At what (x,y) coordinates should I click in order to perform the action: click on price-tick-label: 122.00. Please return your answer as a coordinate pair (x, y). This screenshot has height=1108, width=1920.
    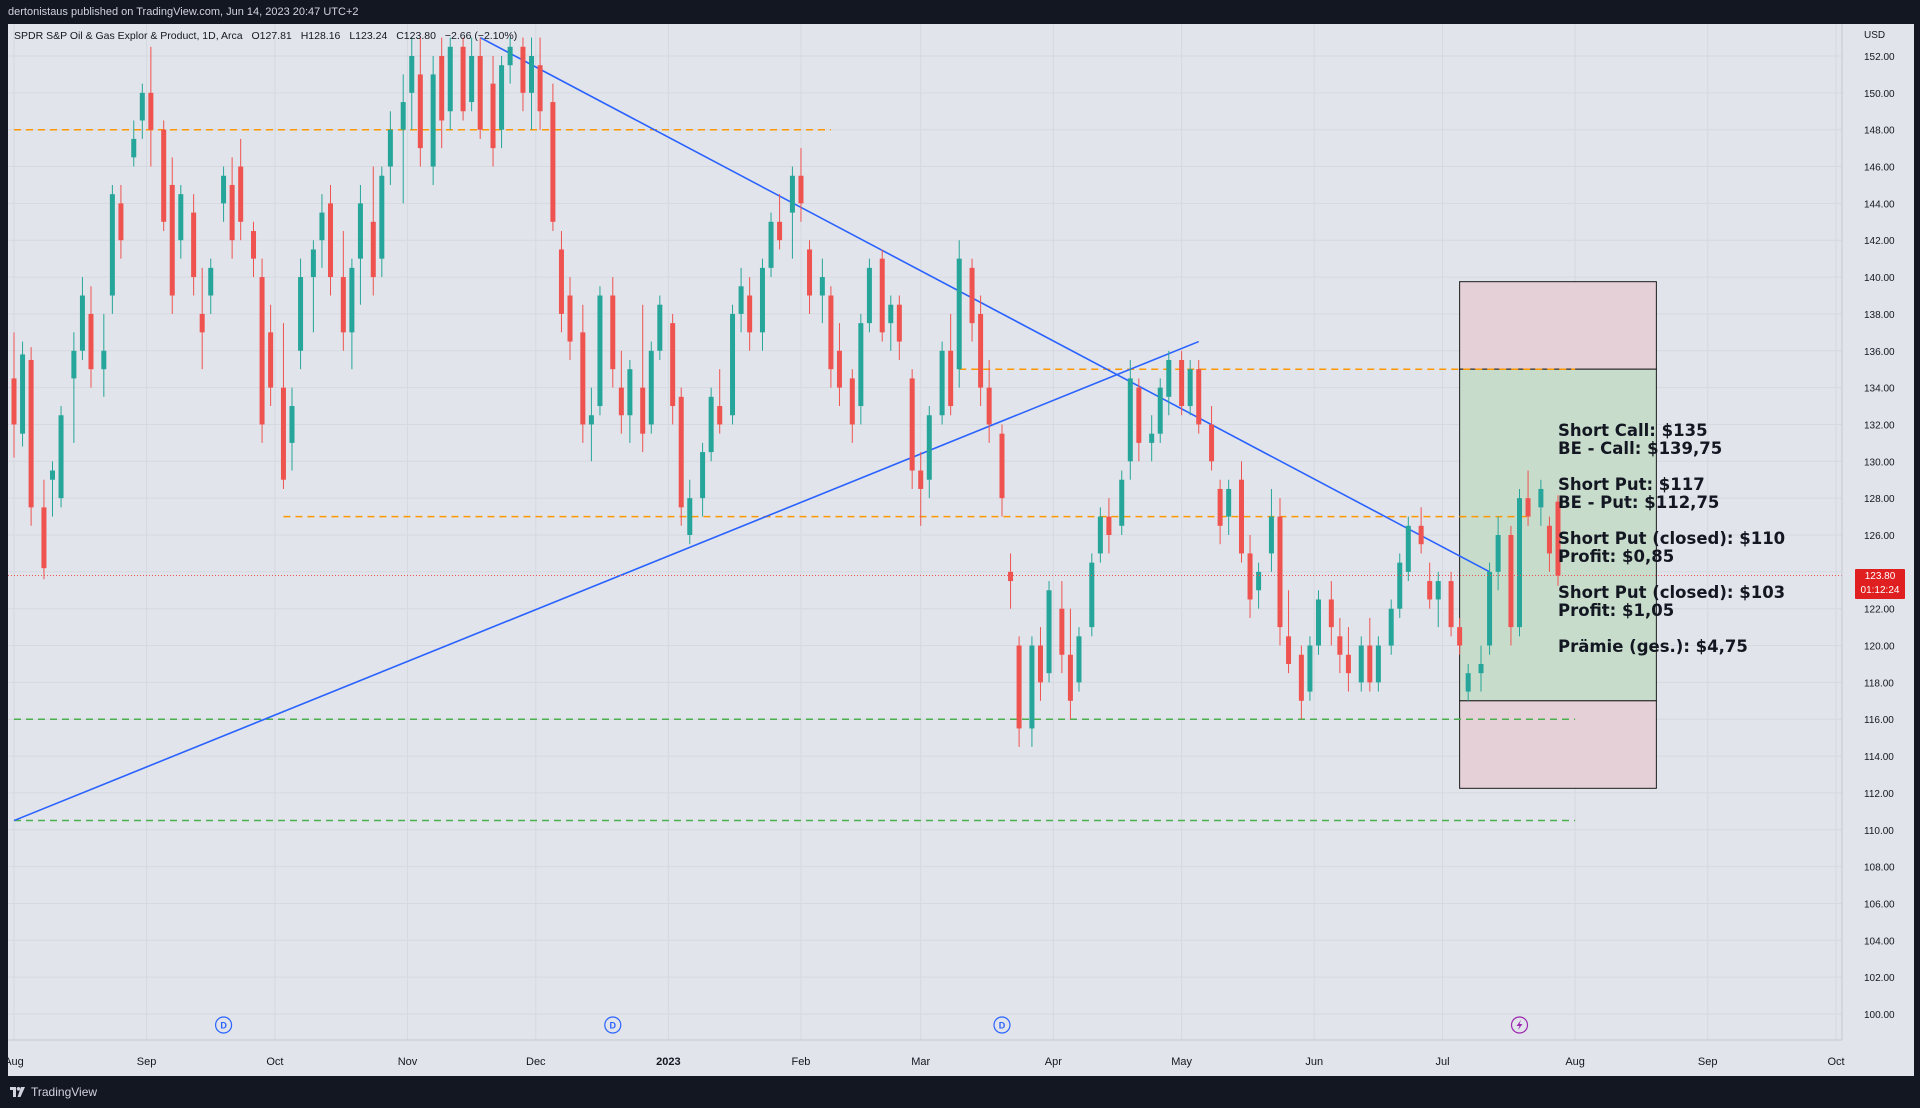
    Looking at the image, I should click on (1879, 610).